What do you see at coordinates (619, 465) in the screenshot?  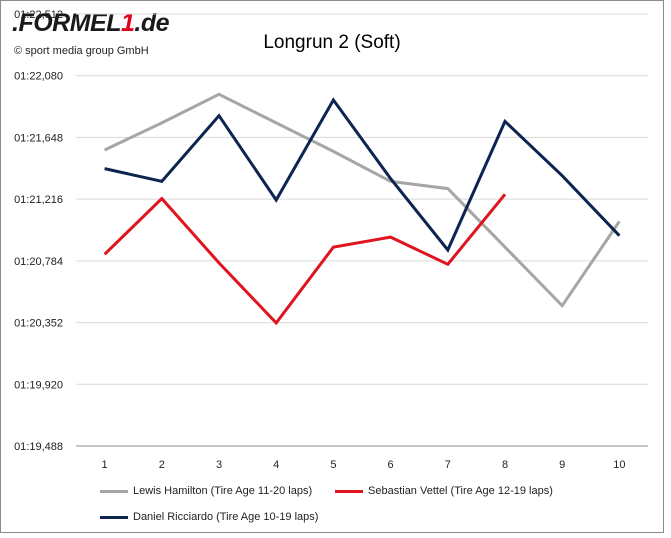 I see `x-tick-label: 10` at bounding box center [619, 465].